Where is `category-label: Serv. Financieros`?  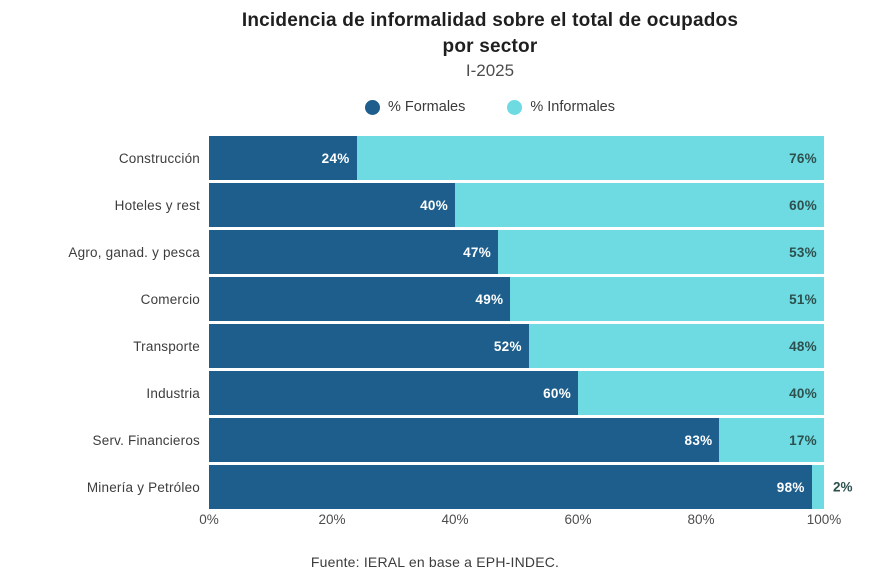
category-label: Serv. Financieros is located at coordinates (146, 440).